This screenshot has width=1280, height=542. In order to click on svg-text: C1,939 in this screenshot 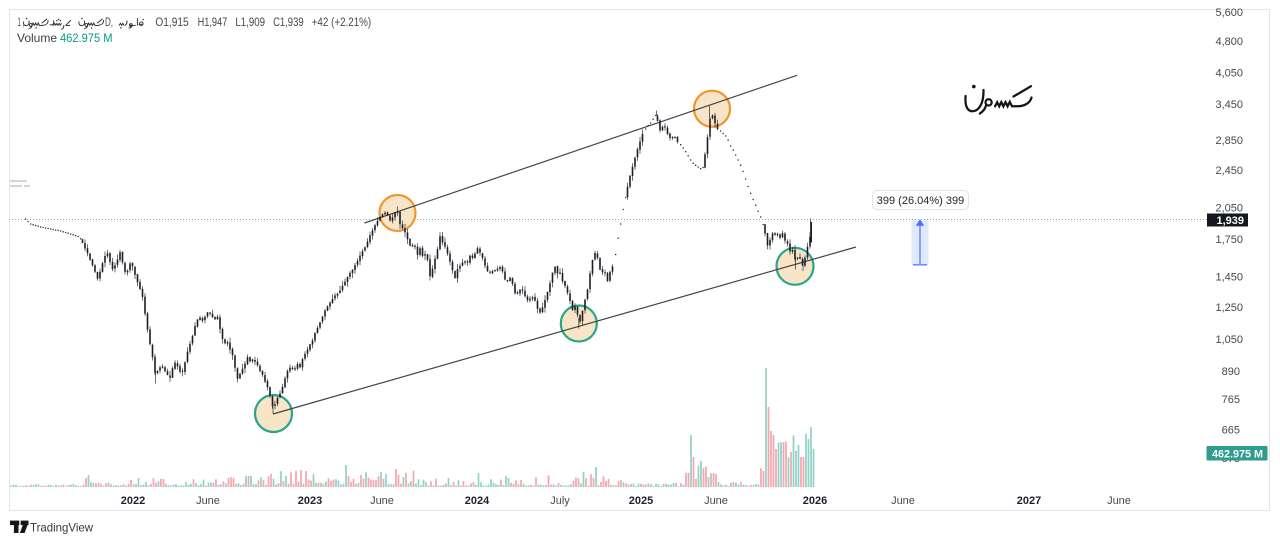, I will do `click(288, 23)`.